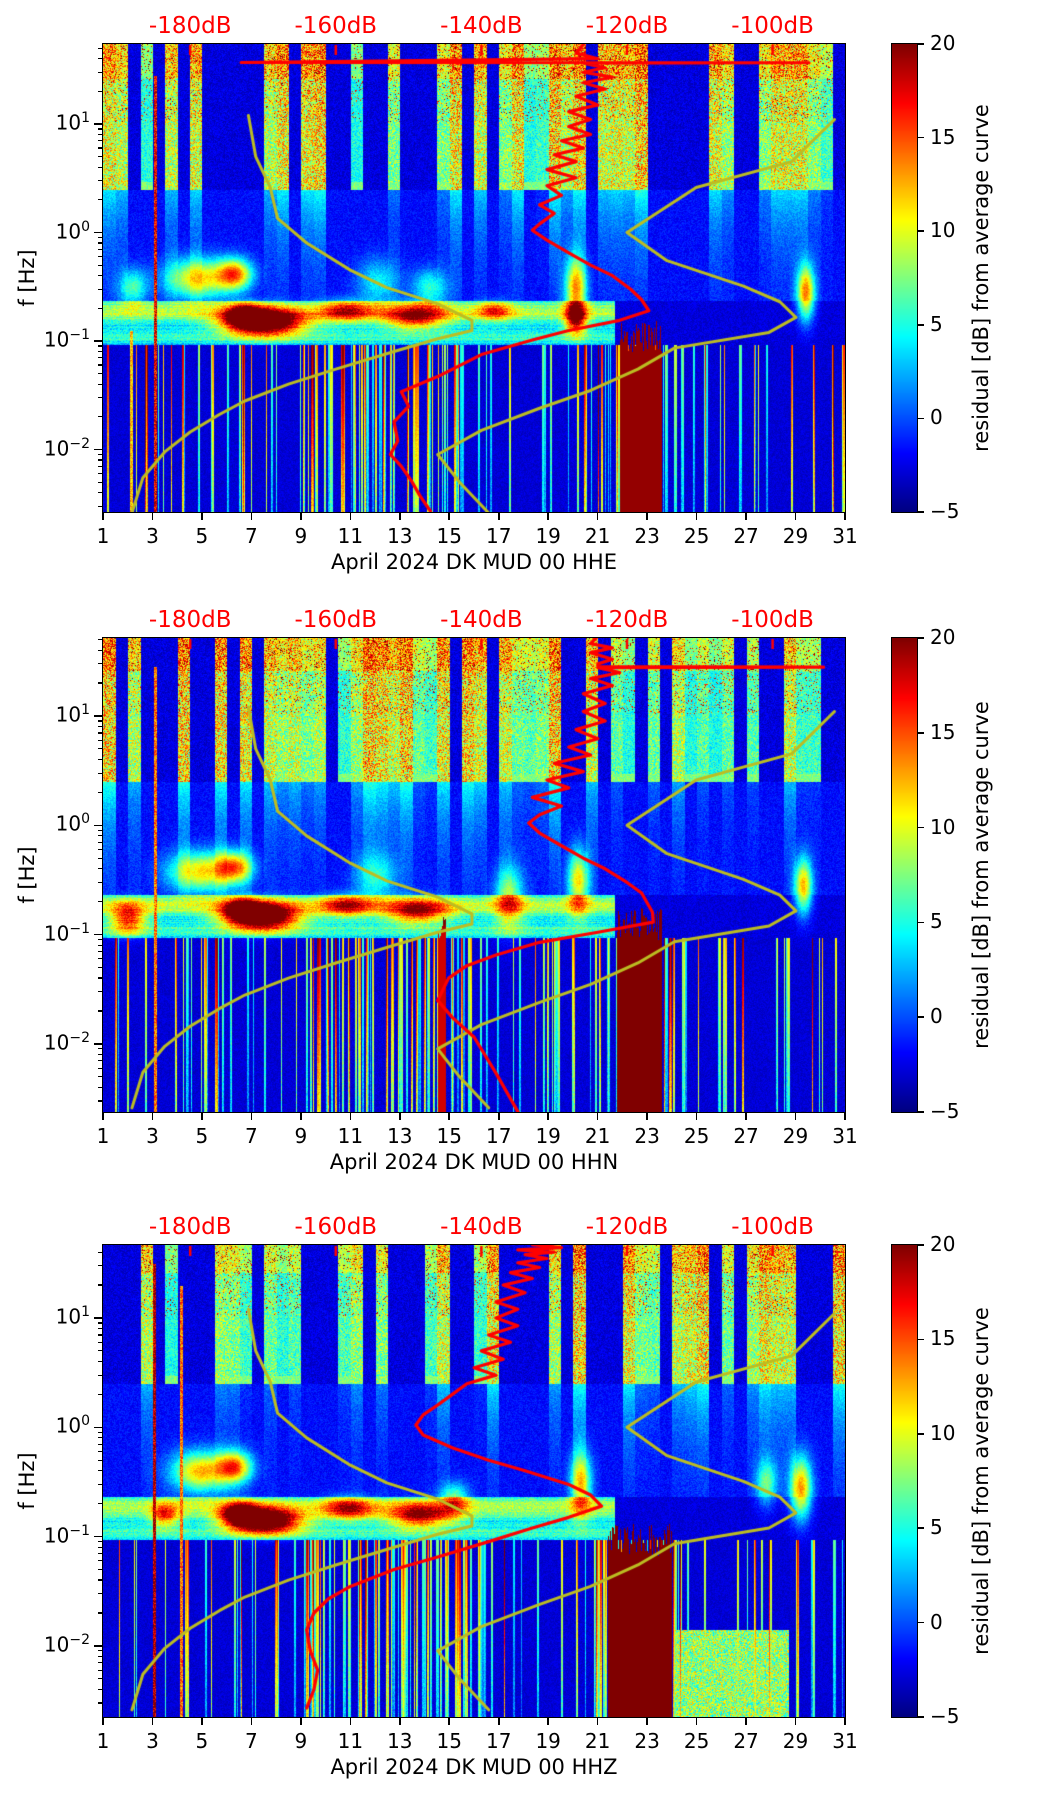  What do you see at coordinates (981, 875) in the screenshot?
I see `colorbar-label-hhn: residual [dB] from average curve` at bounding box center [981, 875].